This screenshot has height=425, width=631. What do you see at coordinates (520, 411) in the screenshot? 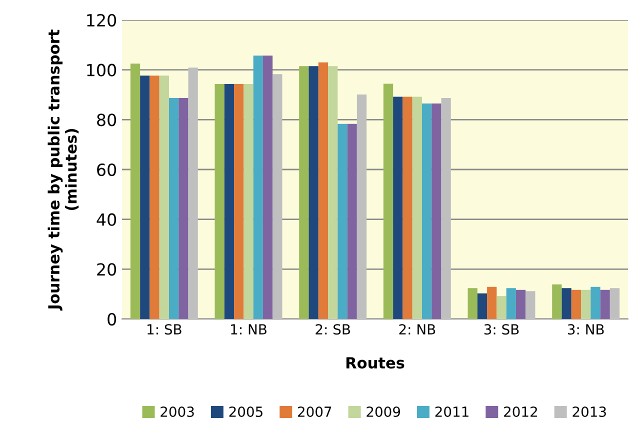
I see `legend-label: 2012` at bounding box center [520, 411].